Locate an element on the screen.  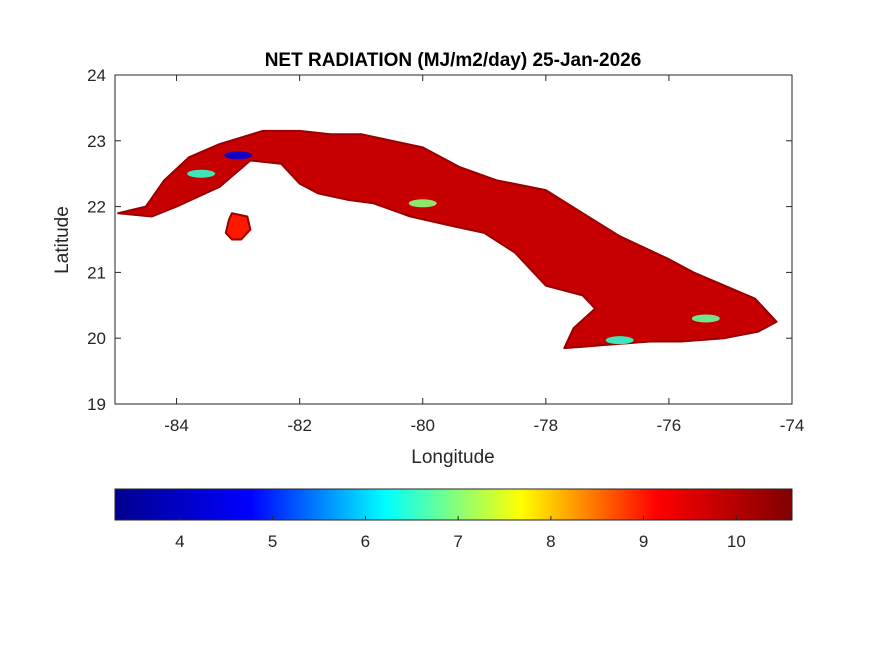
x-tick-label-2: -80 is located at coordinates (422, 425).